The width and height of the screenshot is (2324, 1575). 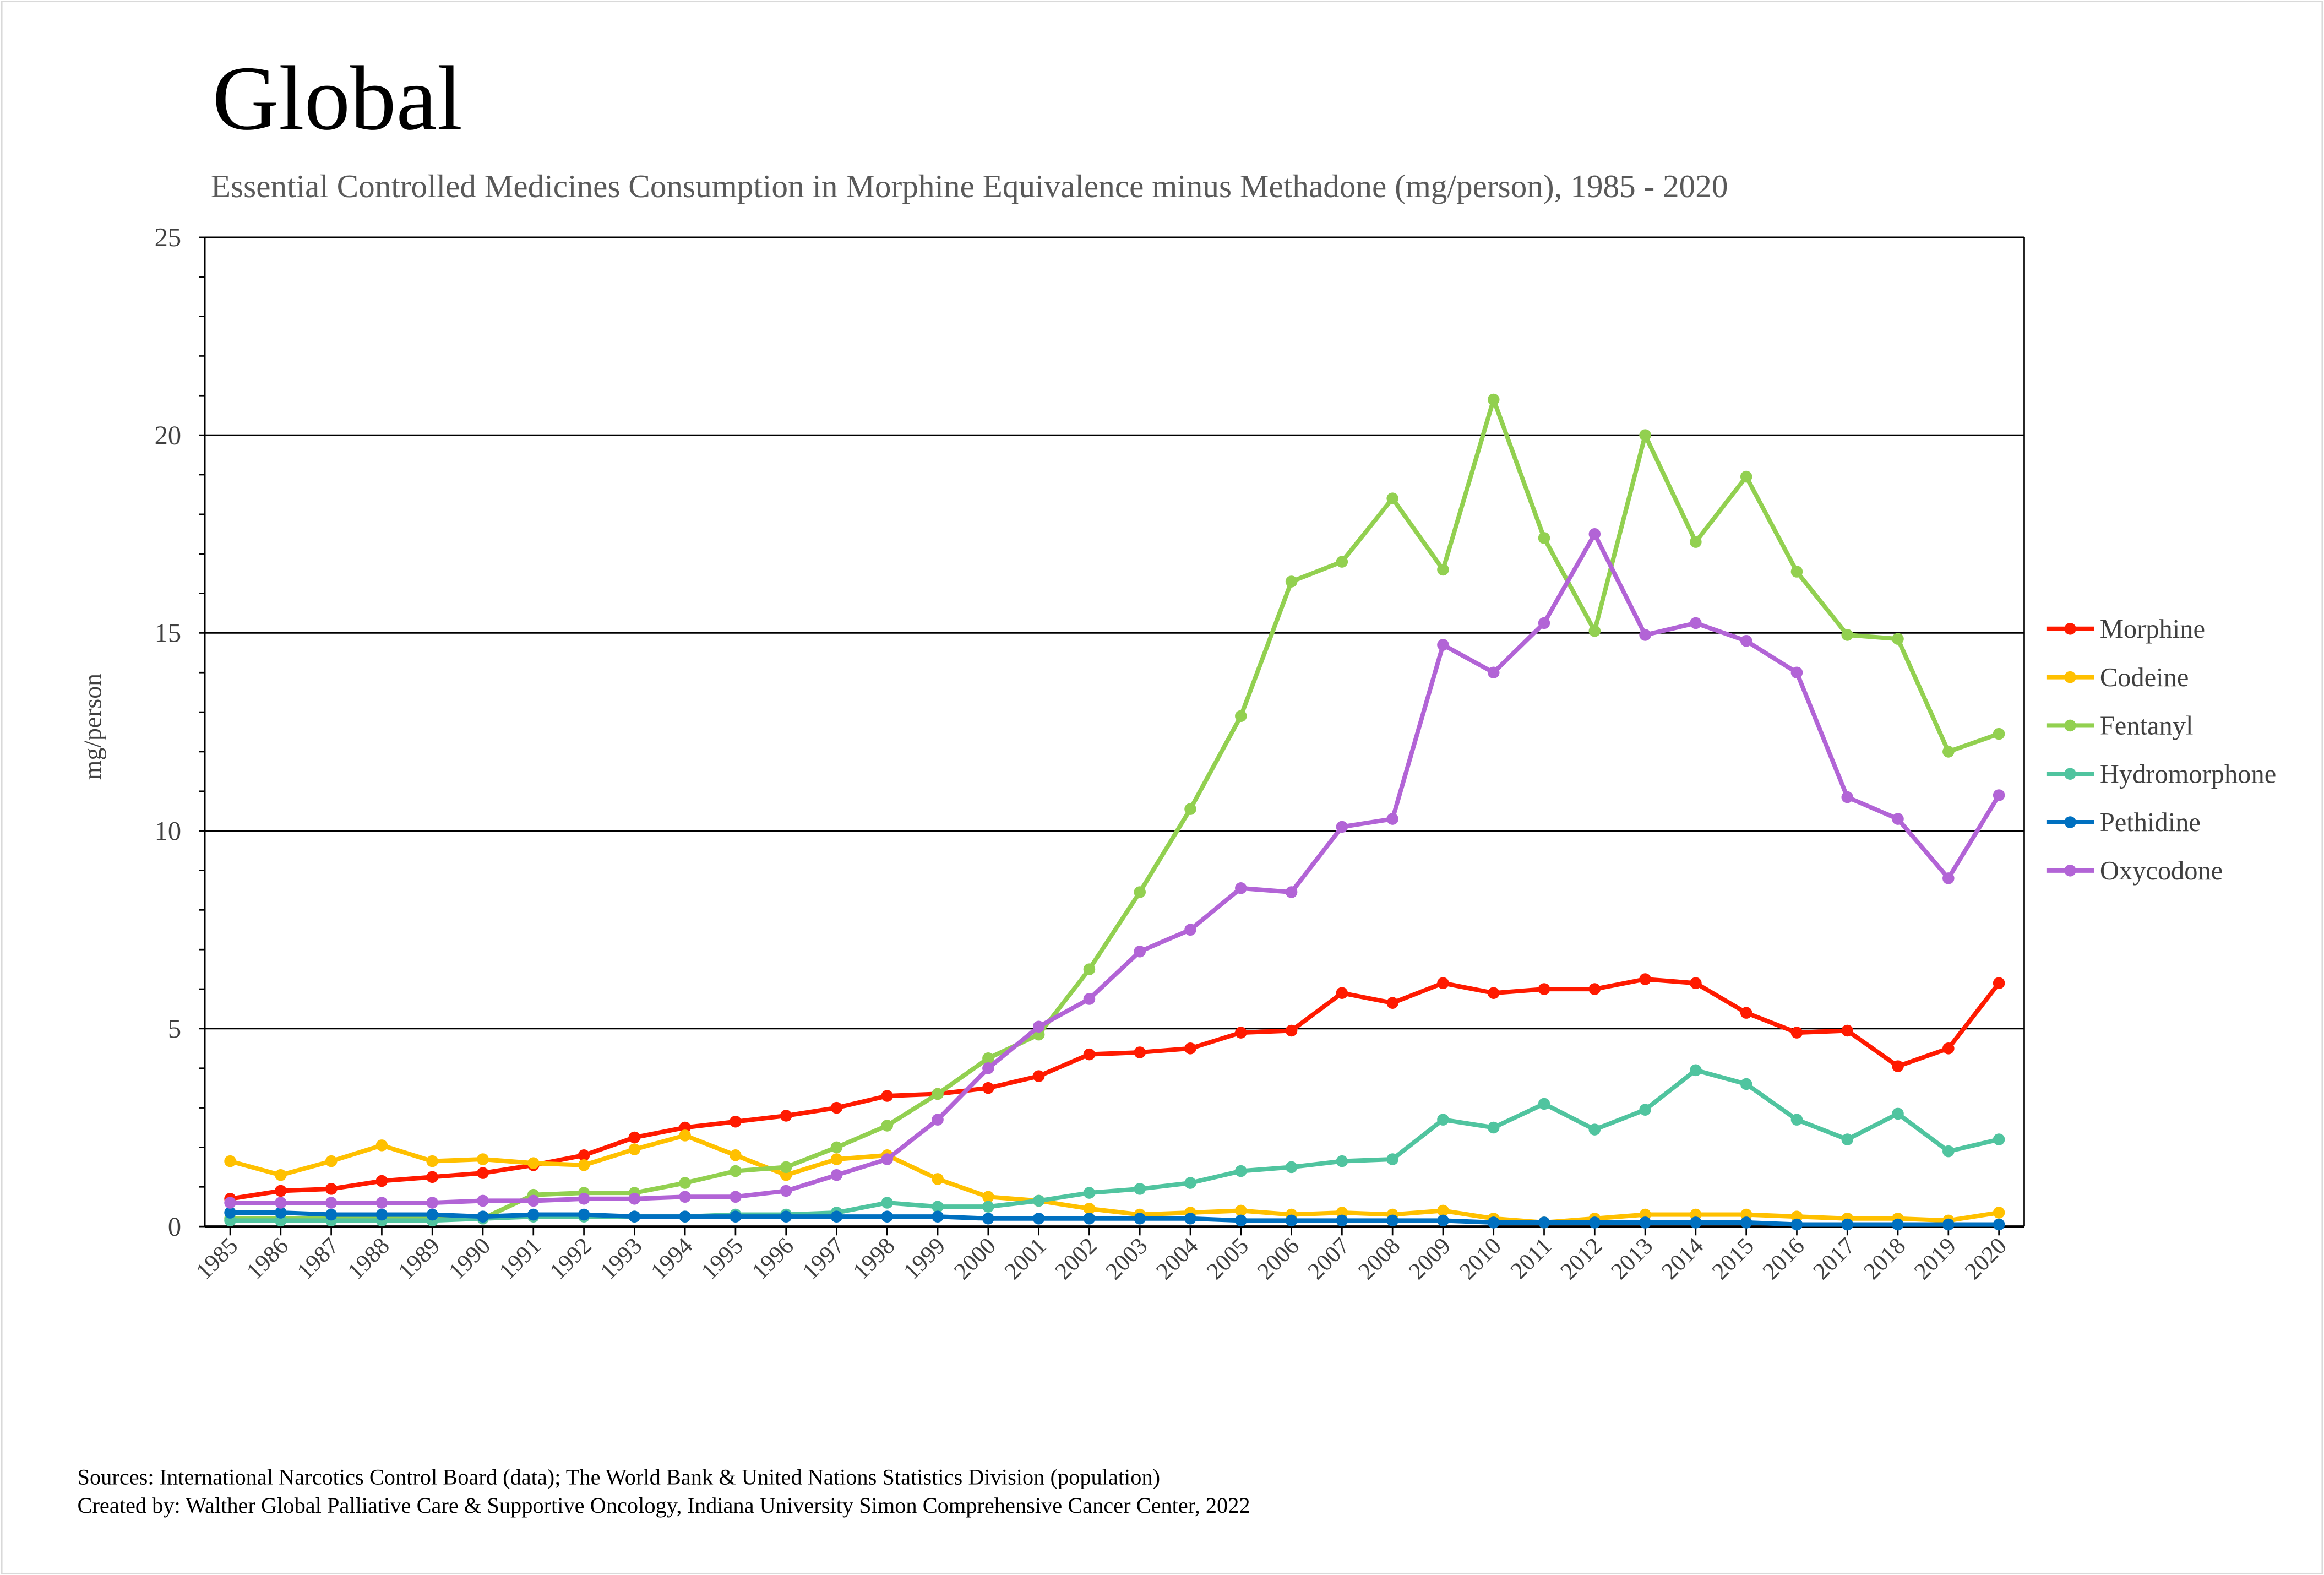 I want to click on legend-item-pethidine: Pethidine, so click(x=2123, y=823).